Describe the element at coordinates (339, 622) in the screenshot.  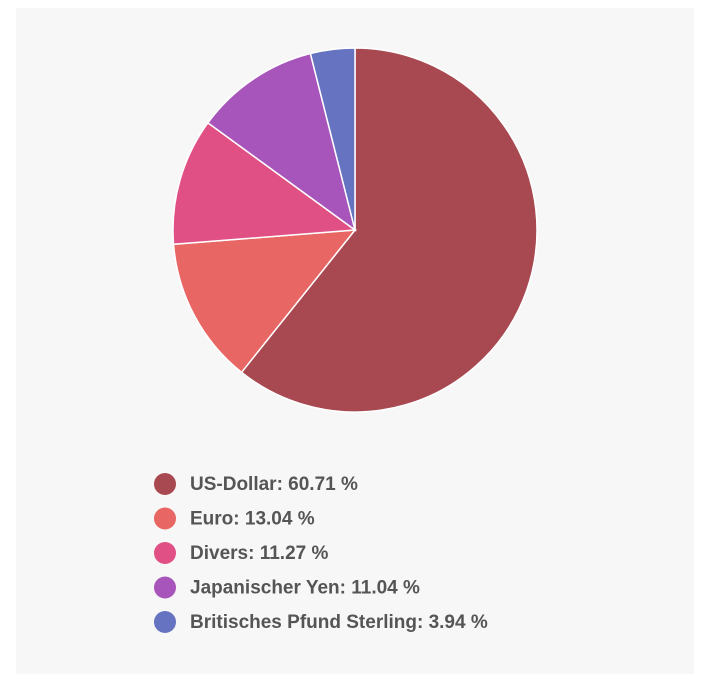
I see `legend-label: Britisches Pfund Sterling: 3.94 %` at that location.